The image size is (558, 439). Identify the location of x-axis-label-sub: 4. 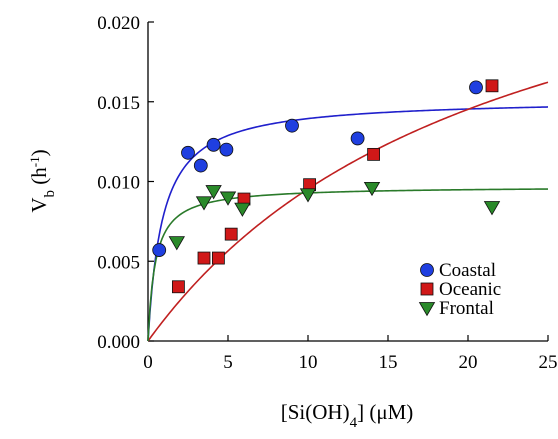
(354, 423).